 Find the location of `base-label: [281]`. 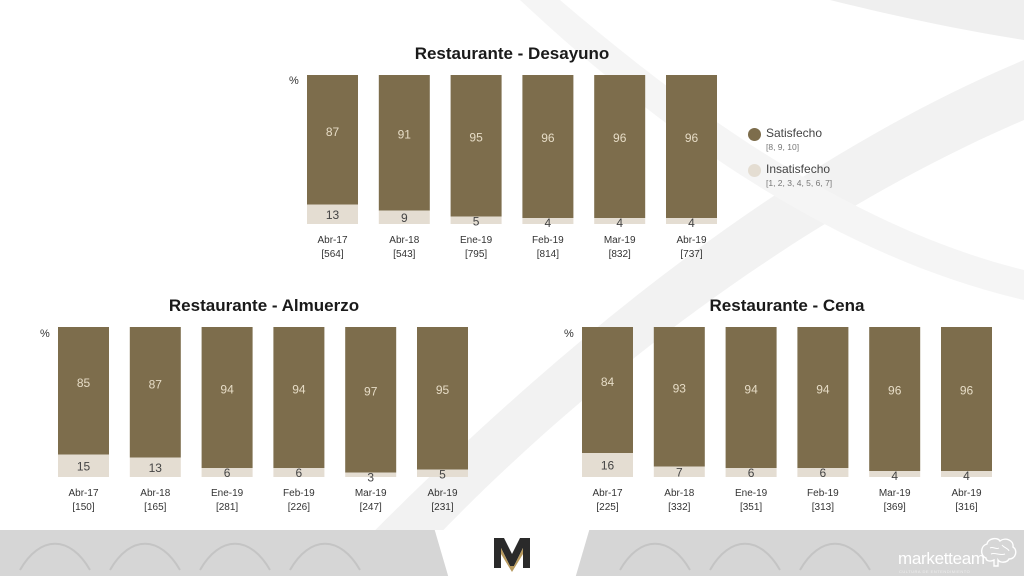

base-label: [281] is located at coordinates (227, 507).